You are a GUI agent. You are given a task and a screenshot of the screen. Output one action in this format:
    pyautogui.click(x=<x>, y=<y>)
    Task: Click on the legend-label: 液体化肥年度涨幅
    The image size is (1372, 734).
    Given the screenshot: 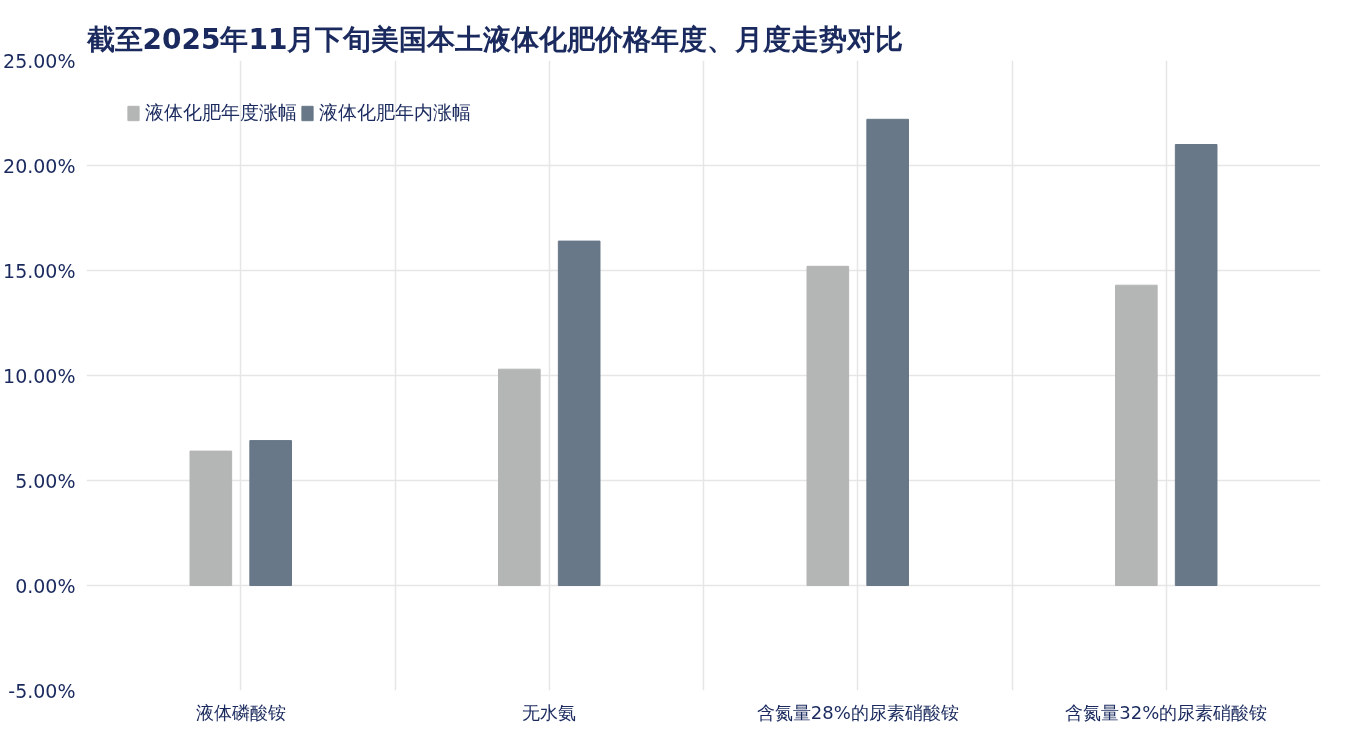 What is the action you would take?
    pyautogui.click(x=221, y=112)
    